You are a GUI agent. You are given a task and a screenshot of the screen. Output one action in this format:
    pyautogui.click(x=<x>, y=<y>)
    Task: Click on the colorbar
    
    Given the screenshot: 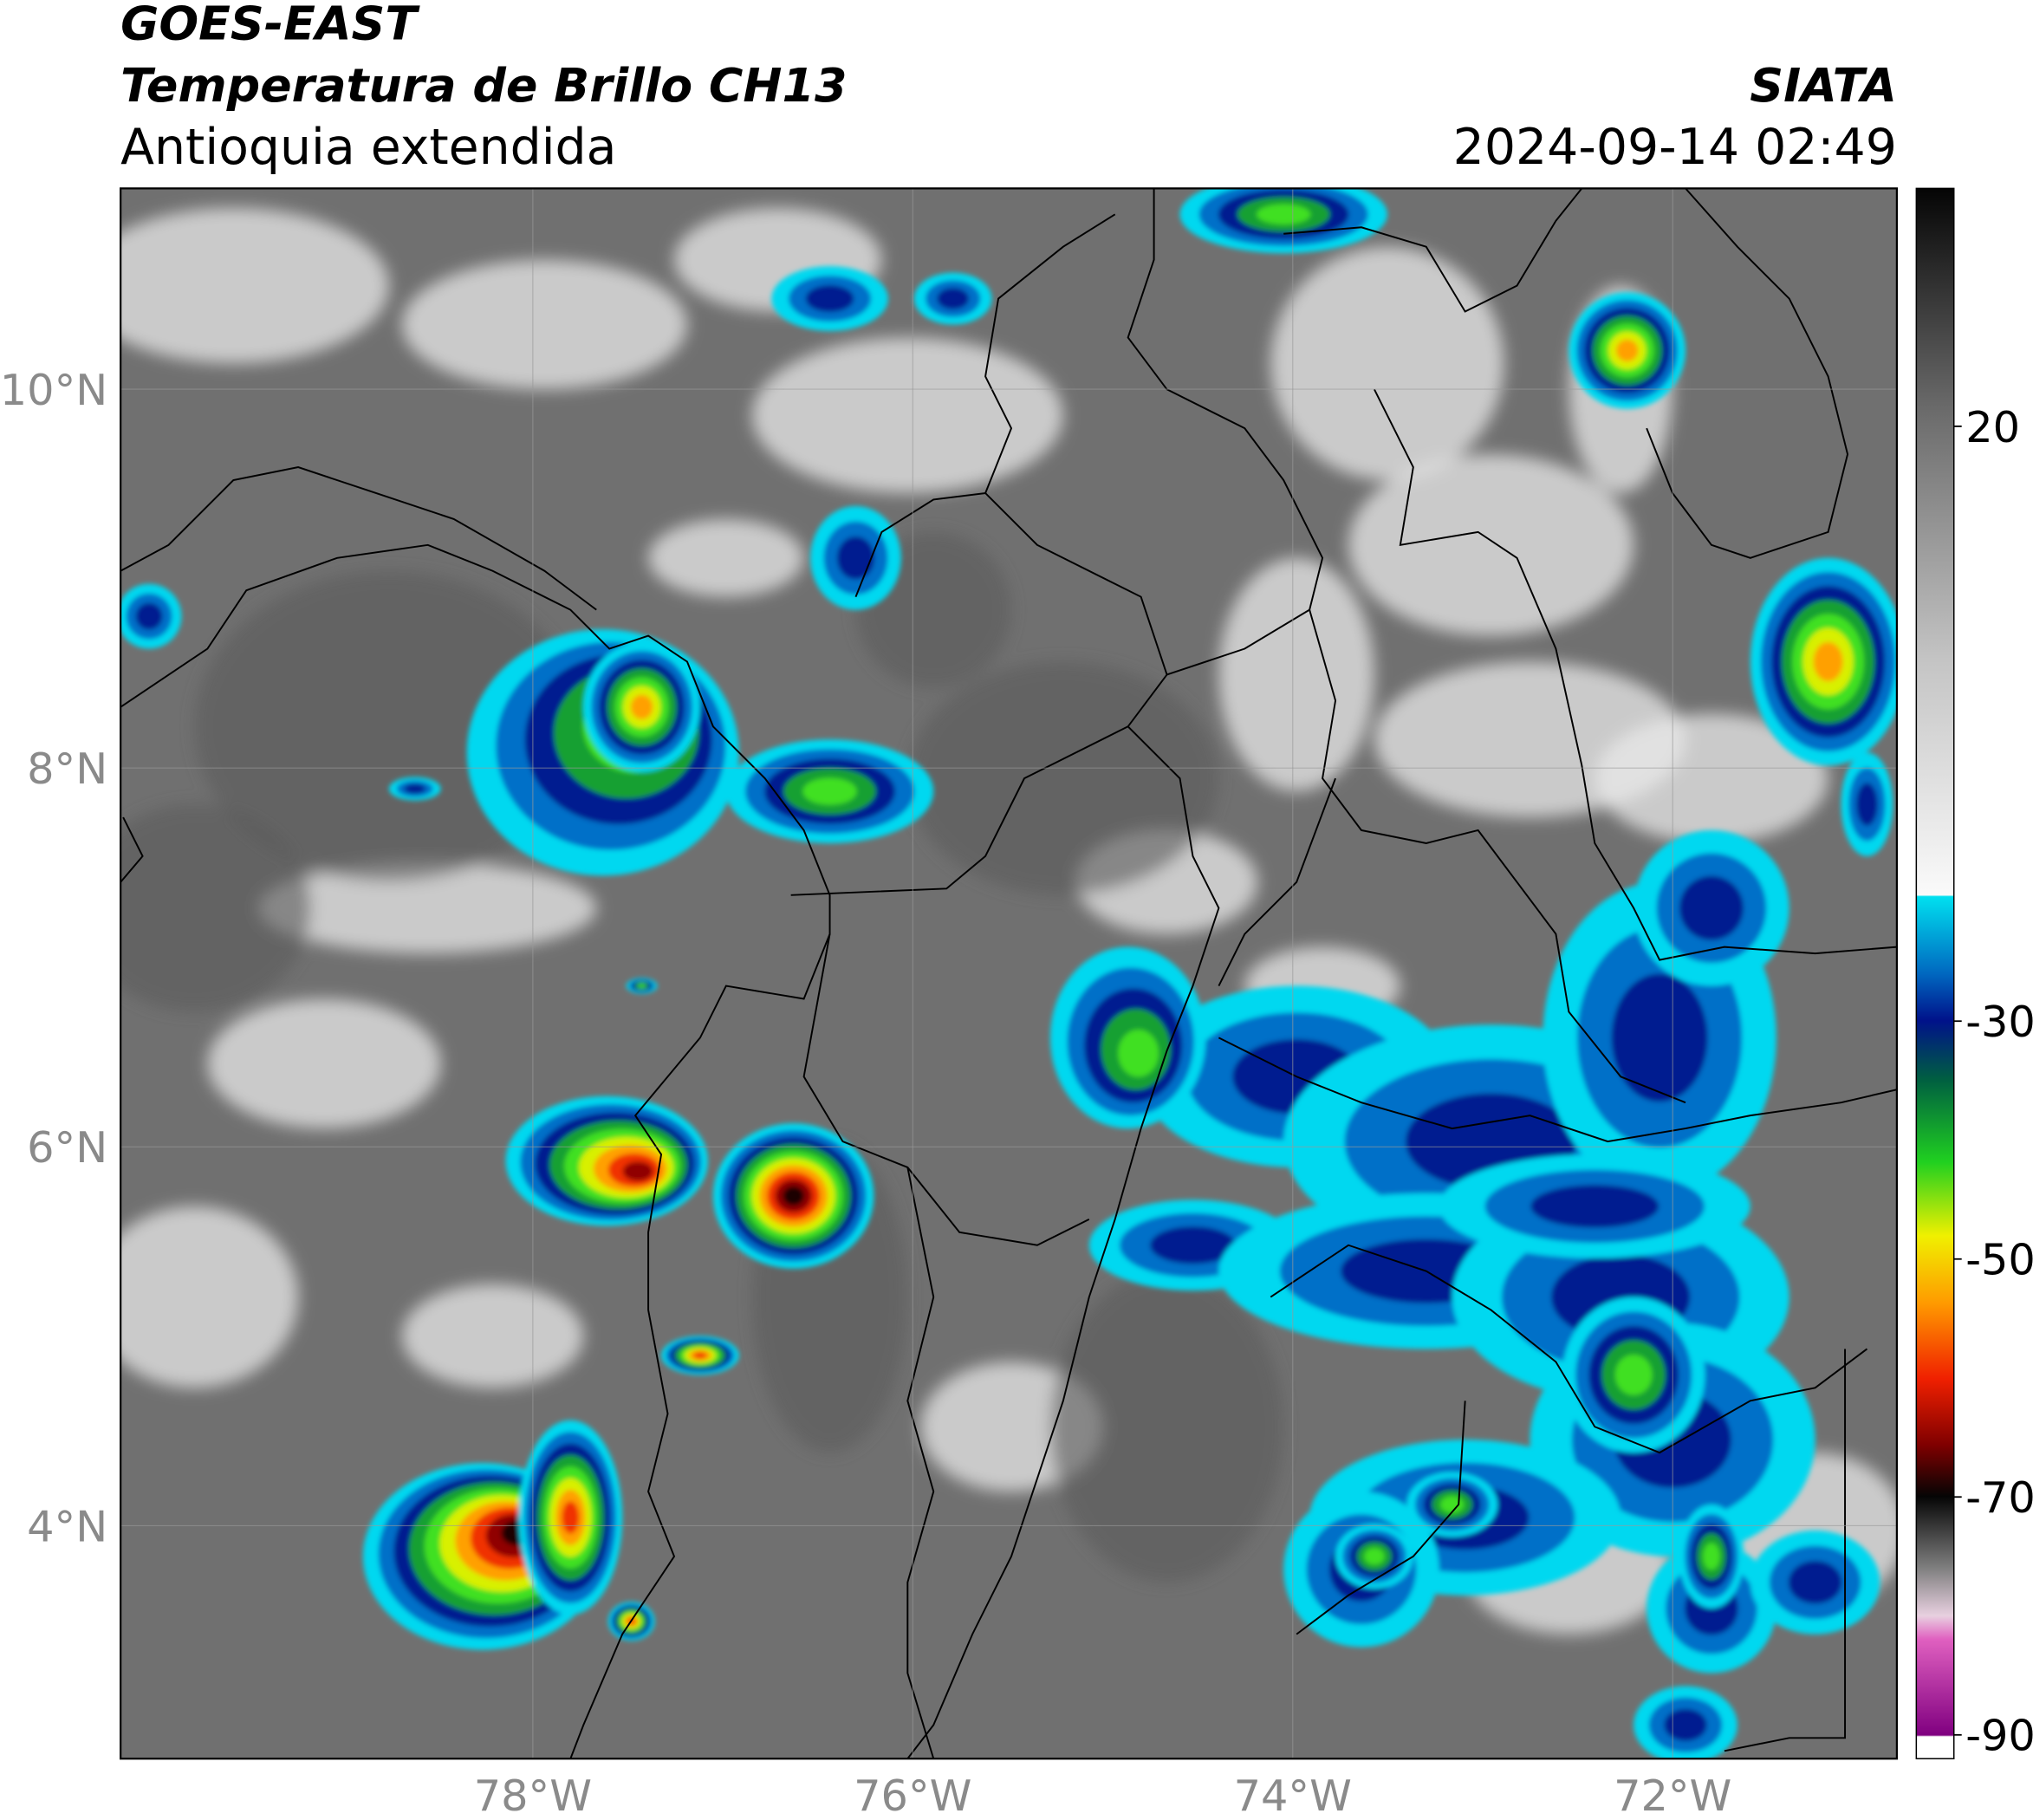 What is the action you would take?
    pyautogui.click(x=1935, y=973)
    